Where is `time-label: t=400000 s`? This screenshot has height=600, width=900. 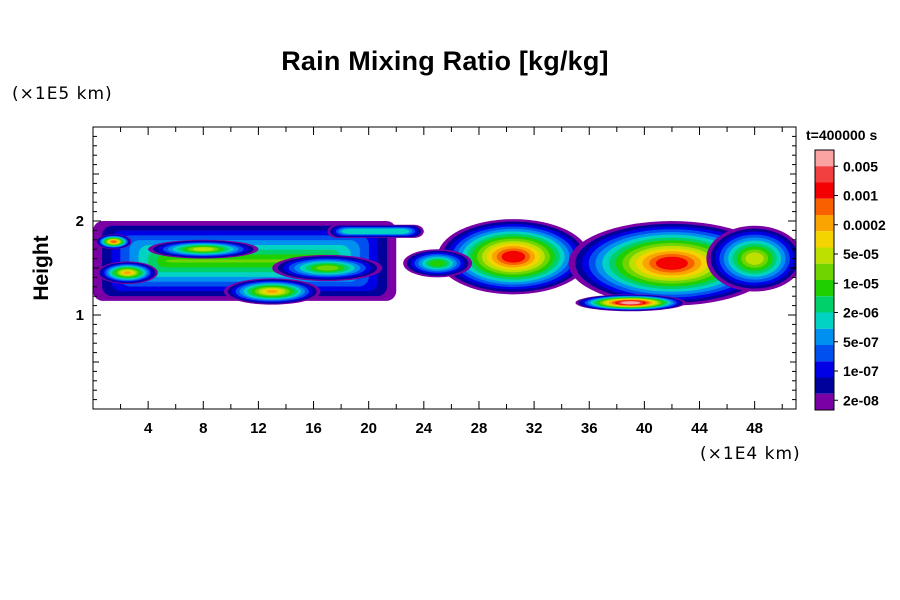
time-label: t=400000 s is located at coordinates (842, 135).